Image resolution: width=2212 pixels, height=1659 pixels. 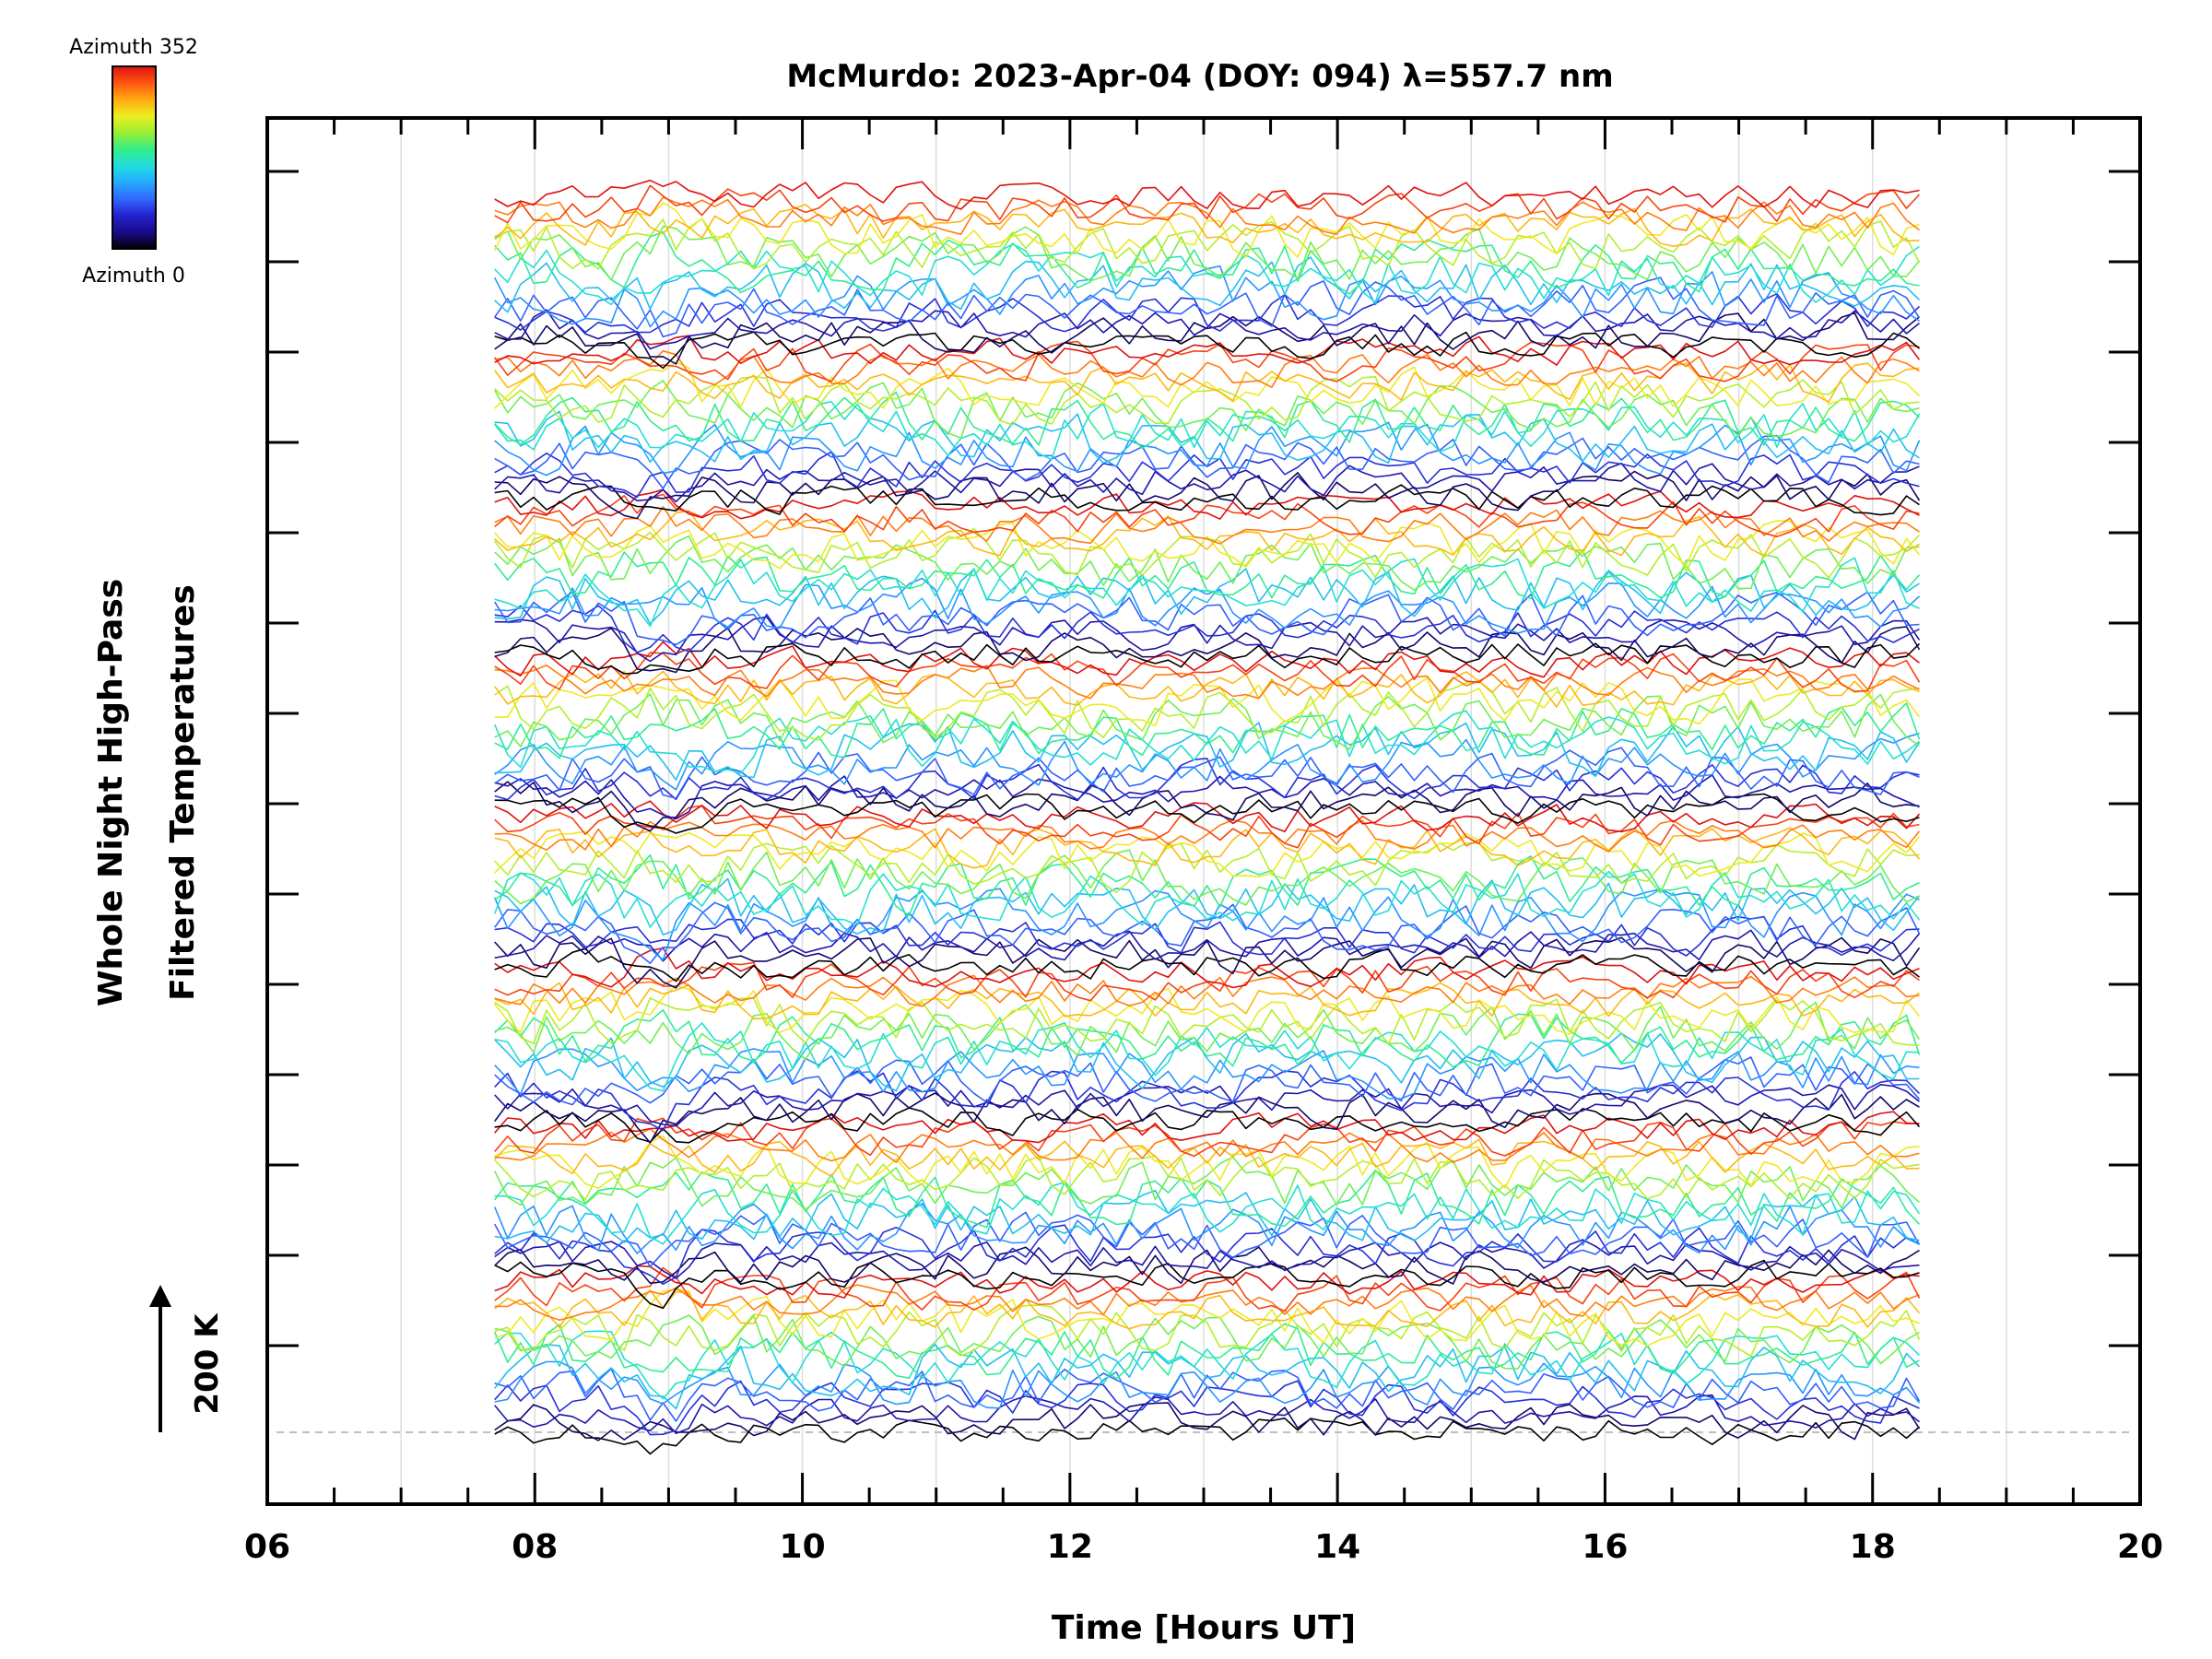 I want to click on x-tick-labels: 06 08 10 12 14 16 18 20, so click(x=1203, y=1547).